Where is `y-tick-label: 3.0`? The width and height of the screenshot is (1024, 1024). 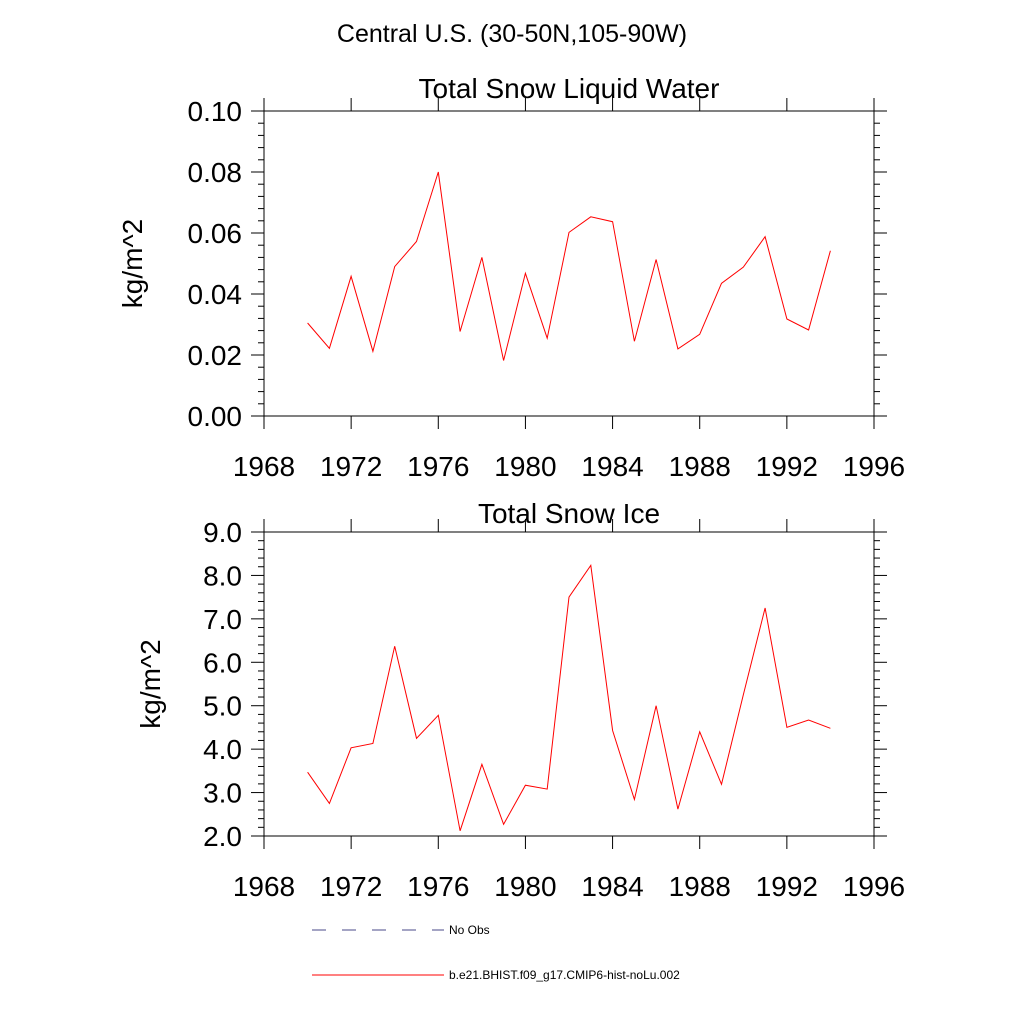 y-tick-label: 3.0 is located at coordinates (222, 793).